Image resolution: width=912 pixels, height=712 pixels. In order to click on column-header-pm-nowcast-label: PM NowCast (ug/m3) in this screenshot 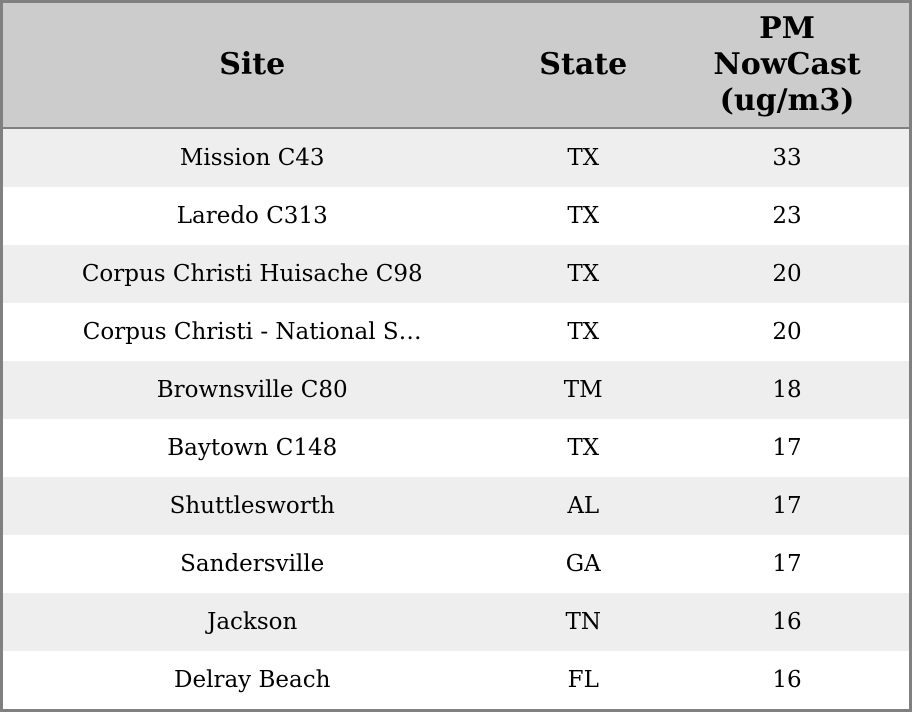, I will do `click(787, 64)`.